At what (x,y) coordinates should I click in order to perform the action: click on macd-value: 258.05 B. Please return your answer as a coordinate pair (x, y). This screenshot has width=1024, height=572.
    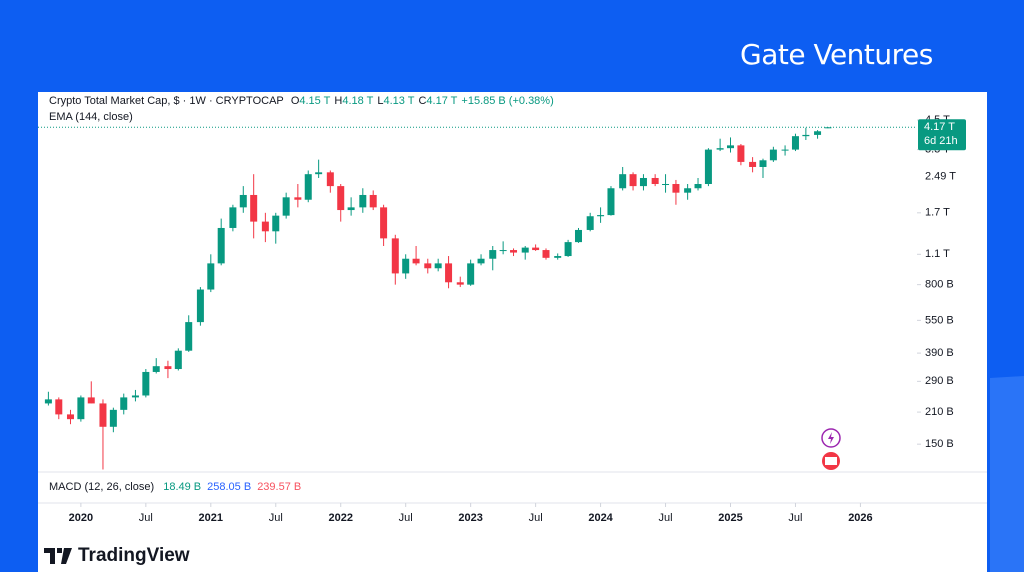
    Looking at the image, I should click on (229, 487).